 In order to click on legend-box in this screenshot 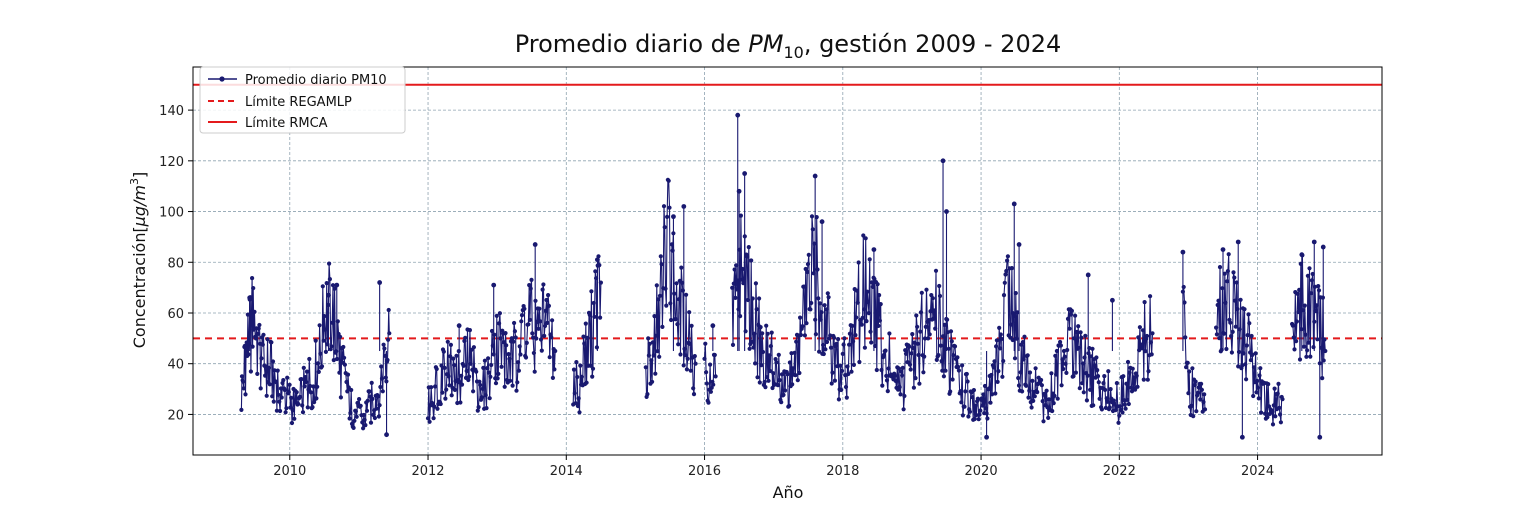, I will do `click(302, 100)`.